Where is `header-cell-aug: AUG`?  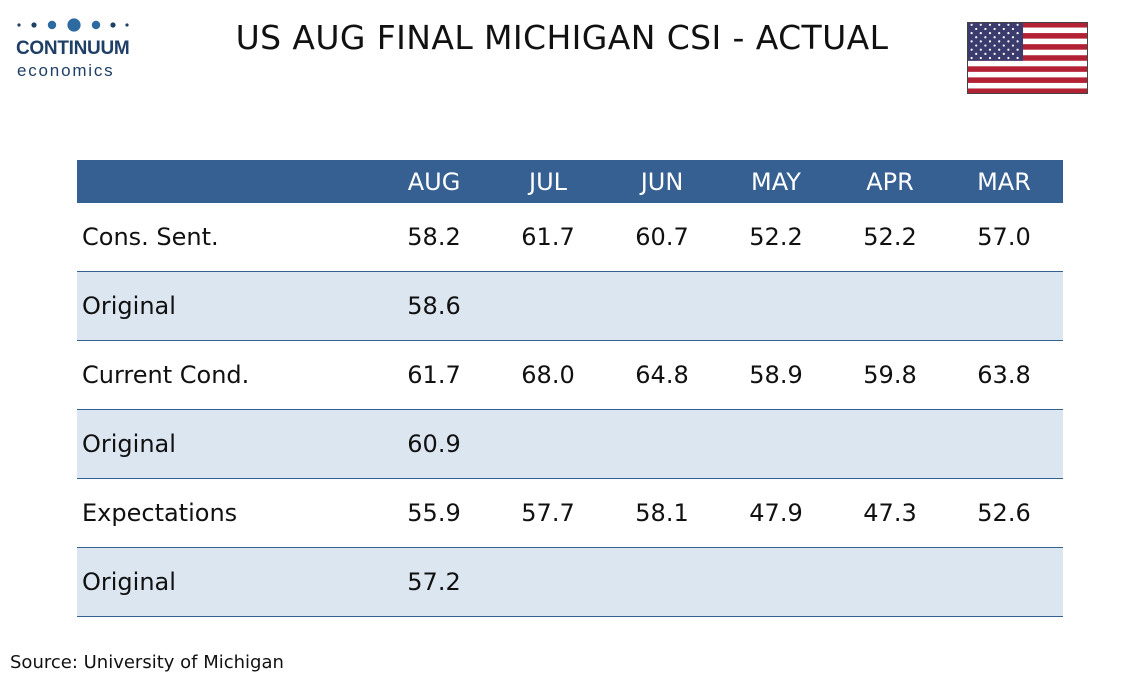 header-cell-aug: AUG is located at coordinates (434, 181).